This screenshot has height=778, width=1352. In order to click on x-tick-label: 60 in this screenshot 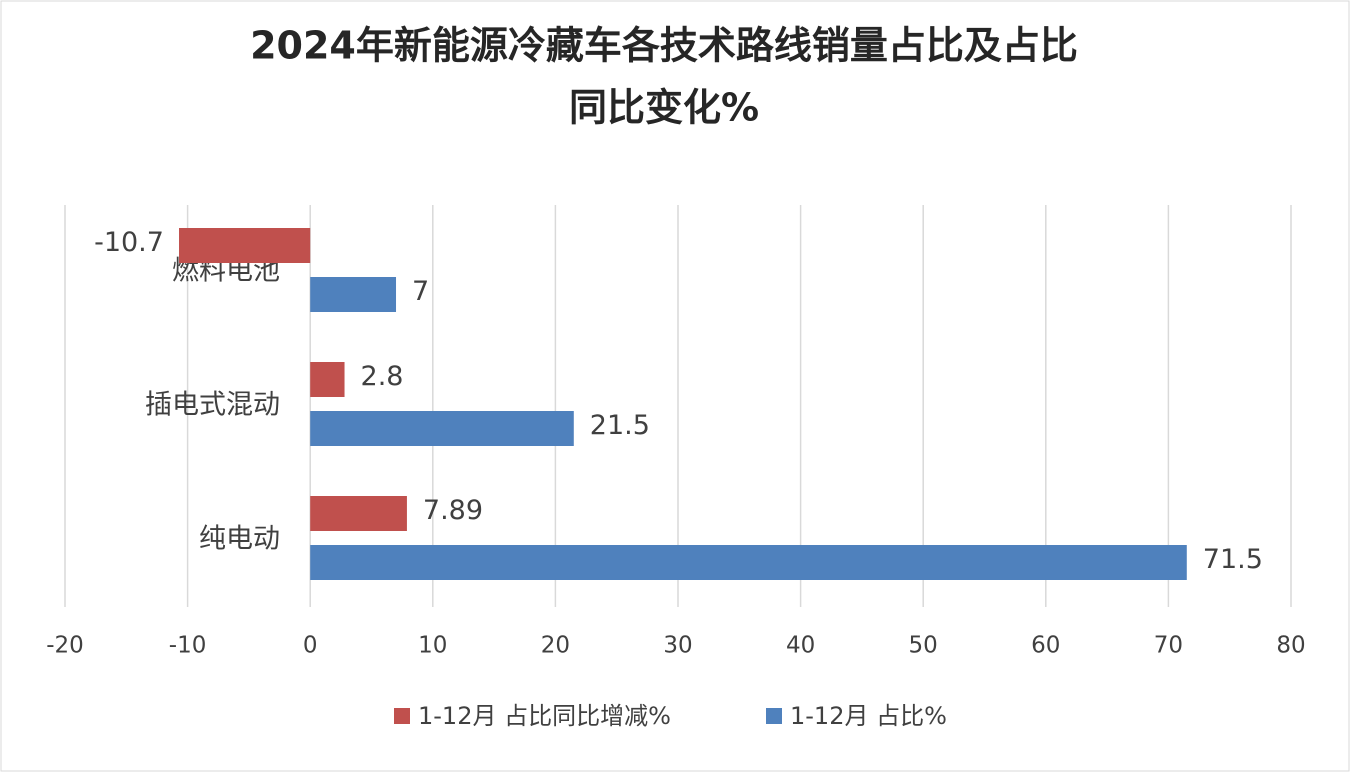, I will do `click(1045, 646)`.